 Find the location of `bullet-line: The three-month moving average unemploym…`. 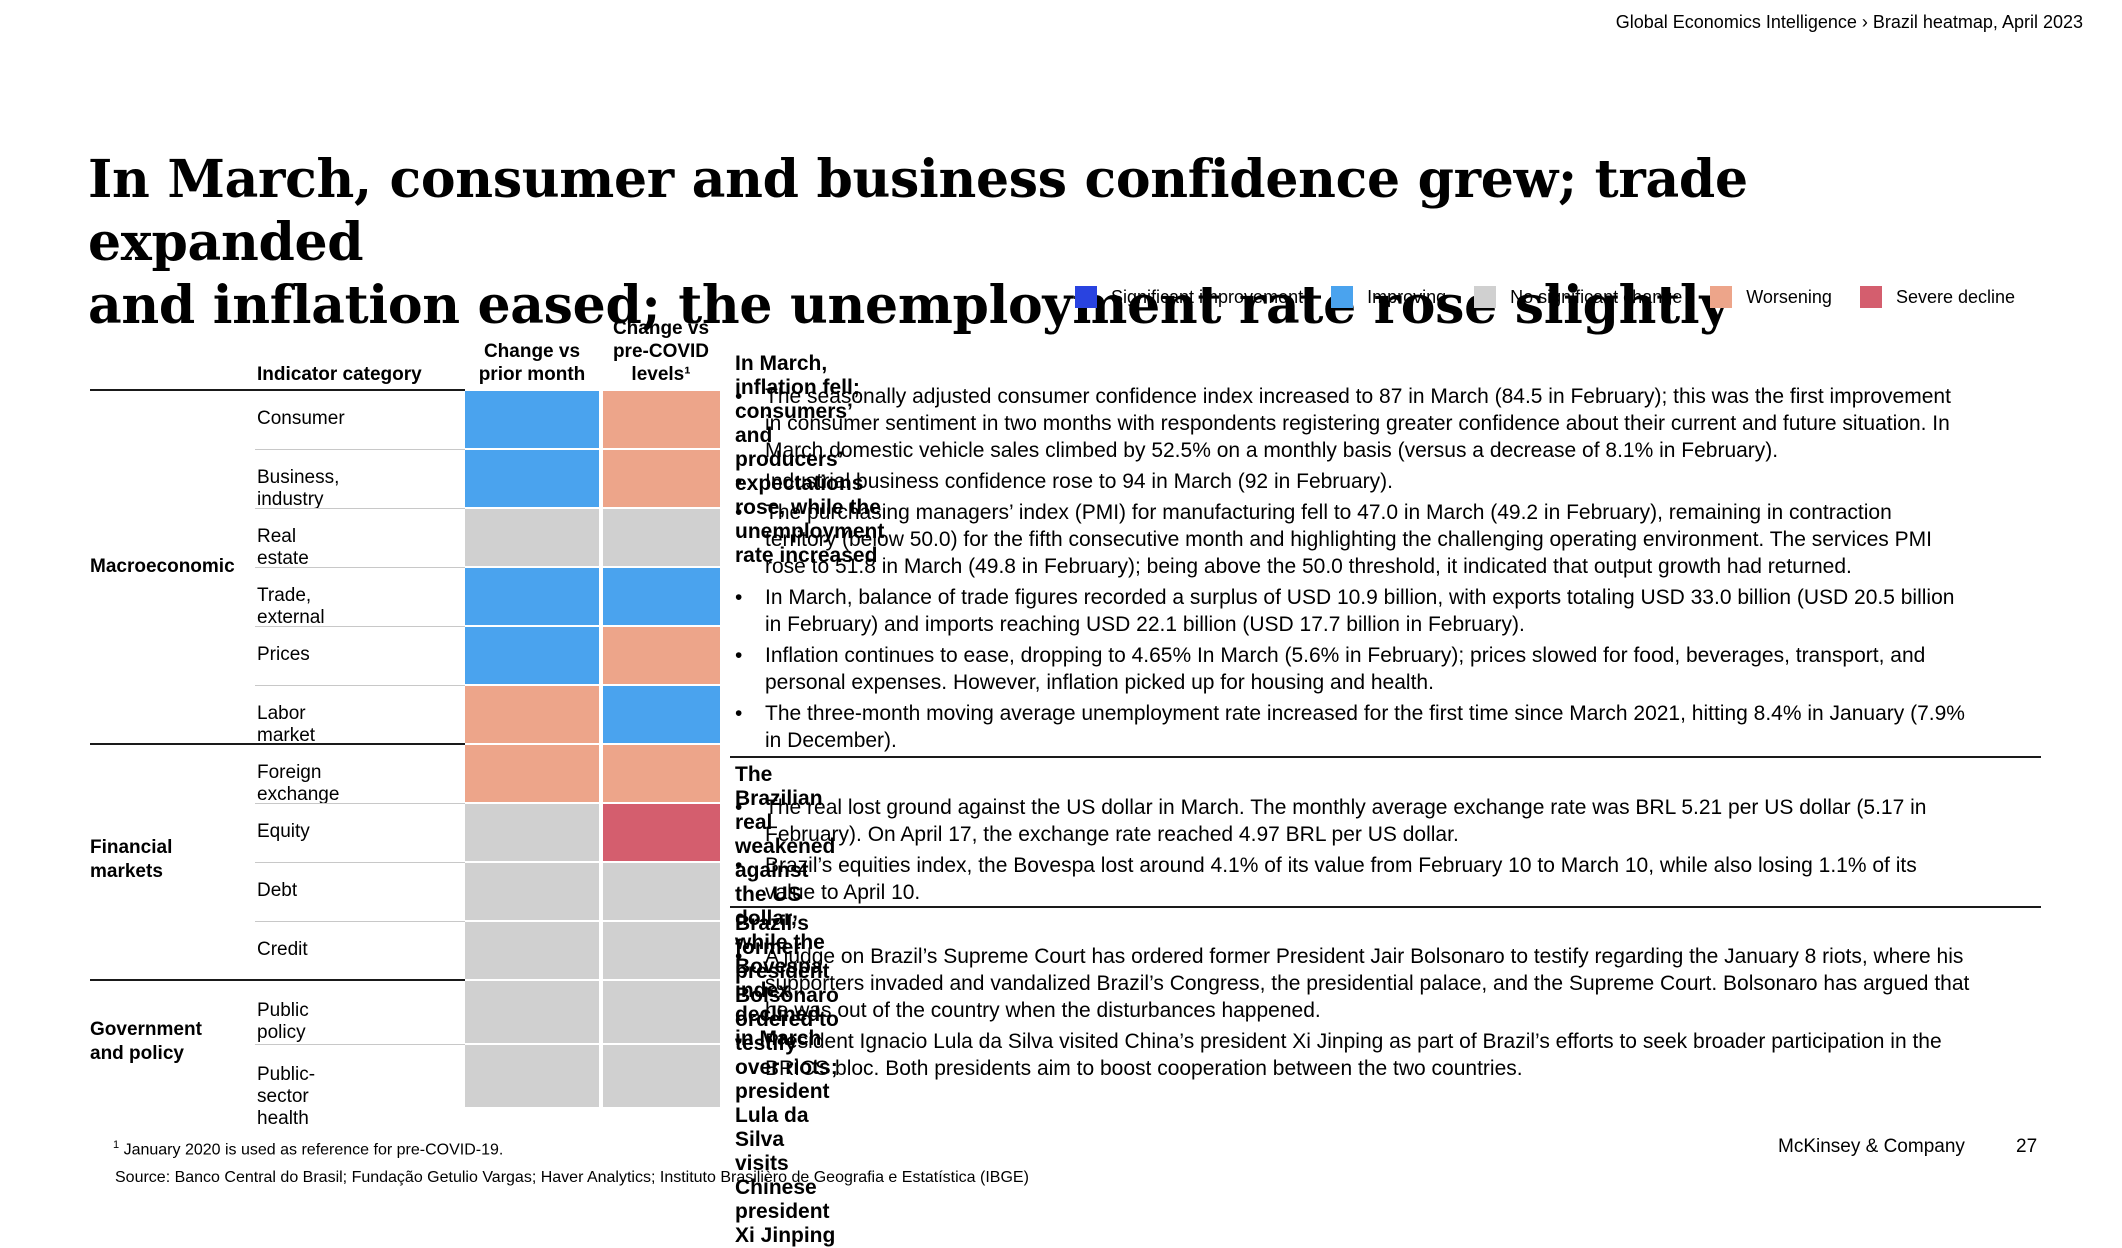

bullet-line: The three-month moving average unemploym… is located at coordinates (1365, 713).